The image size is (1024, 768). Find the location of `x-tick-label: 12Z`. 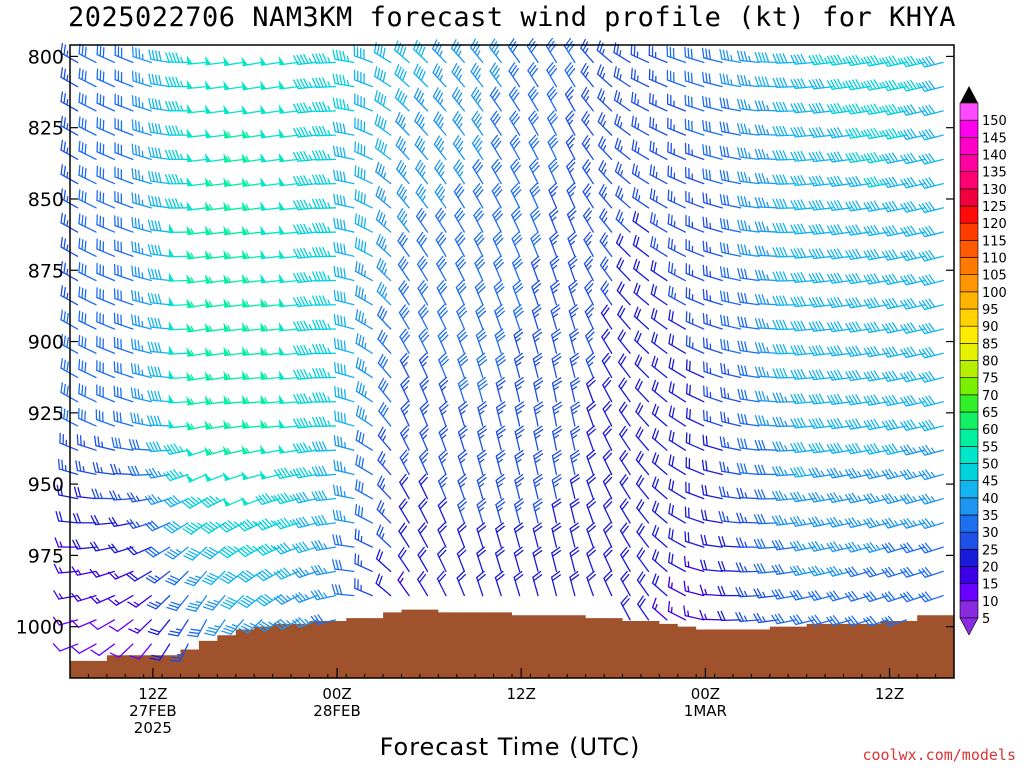

x-tick-label: 12Z is located at coordinates (889, 694).